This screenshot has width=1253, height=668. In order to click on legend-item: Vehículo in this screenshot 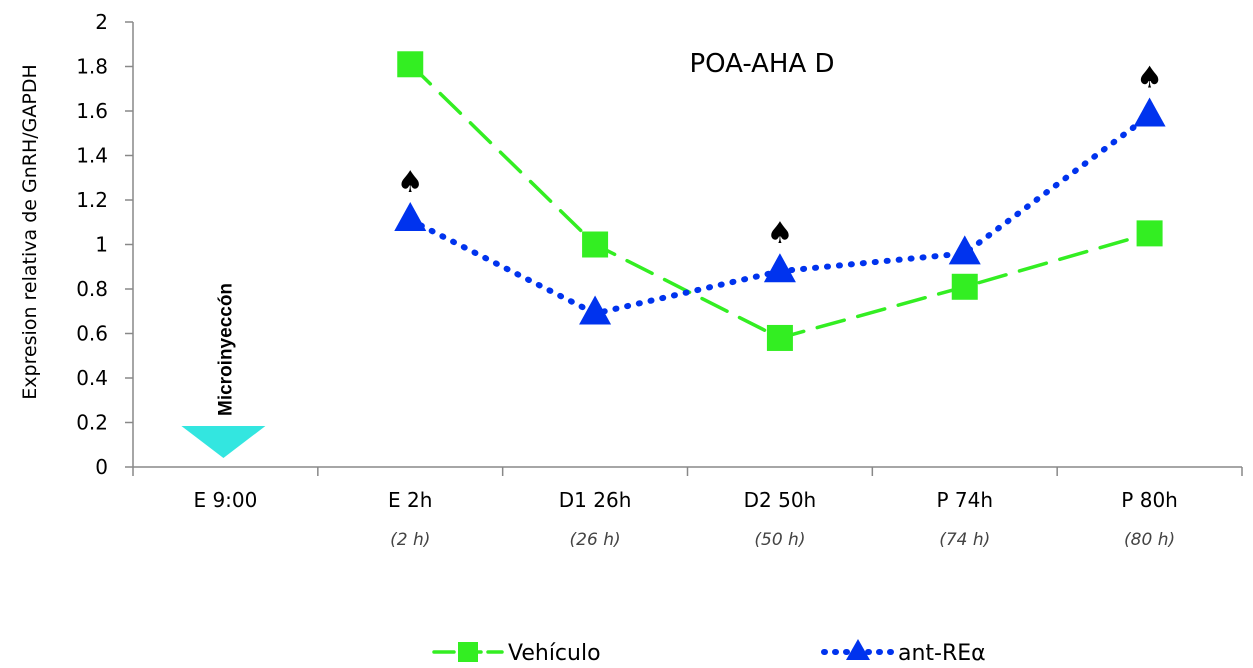, I will do `click(516, 653)`.